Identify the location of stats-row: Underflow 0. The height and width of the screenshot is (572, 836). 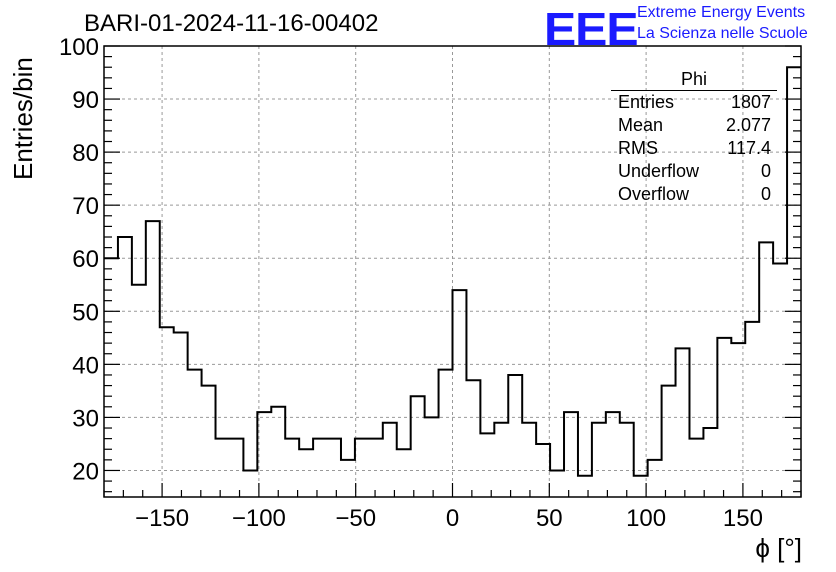
(694, 171).